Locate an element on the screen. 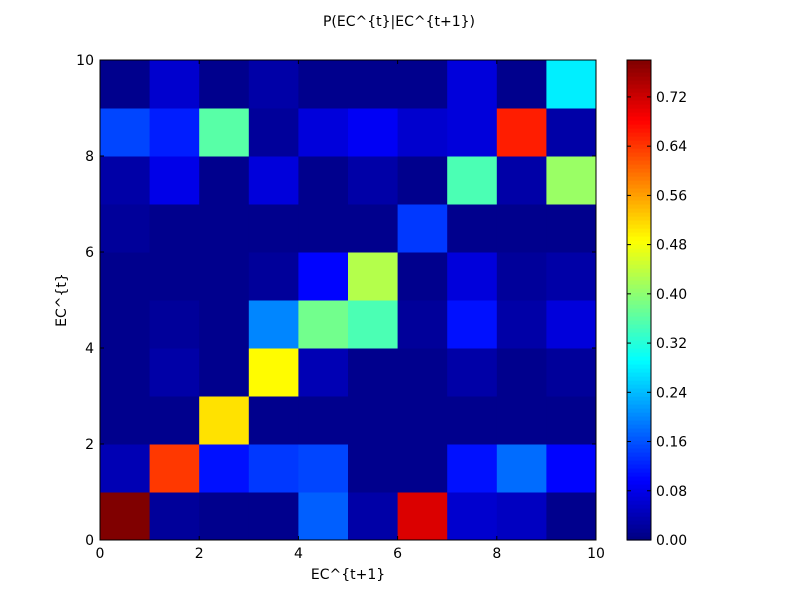 Image resolution: width=800 pixels, height=600 pixels. x-tick-label: 2 is located at coordinates (199, 554).